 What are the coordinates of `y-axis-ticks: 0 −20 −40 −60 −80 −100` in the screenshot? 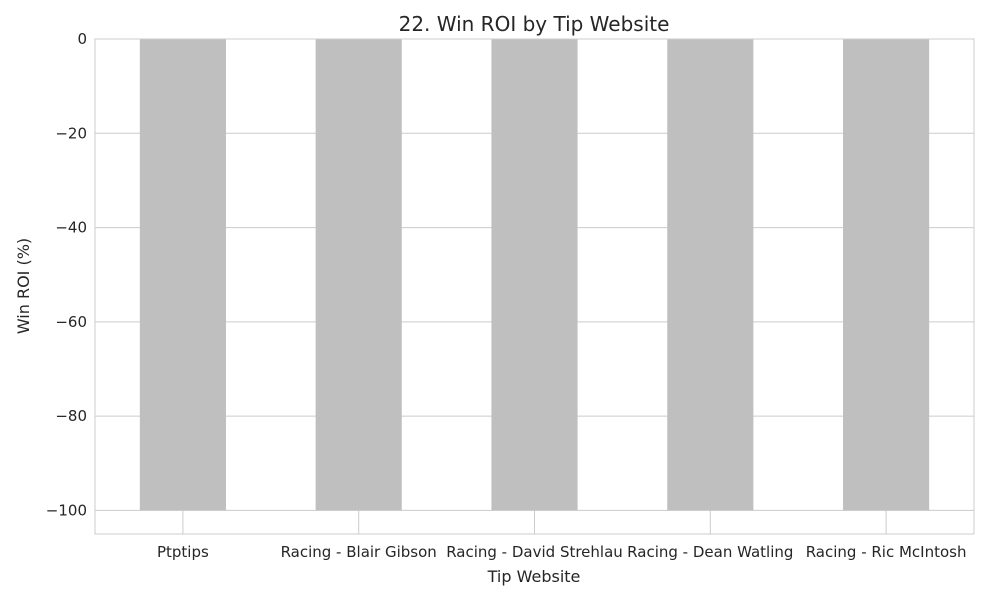 It's located at (66, 274).